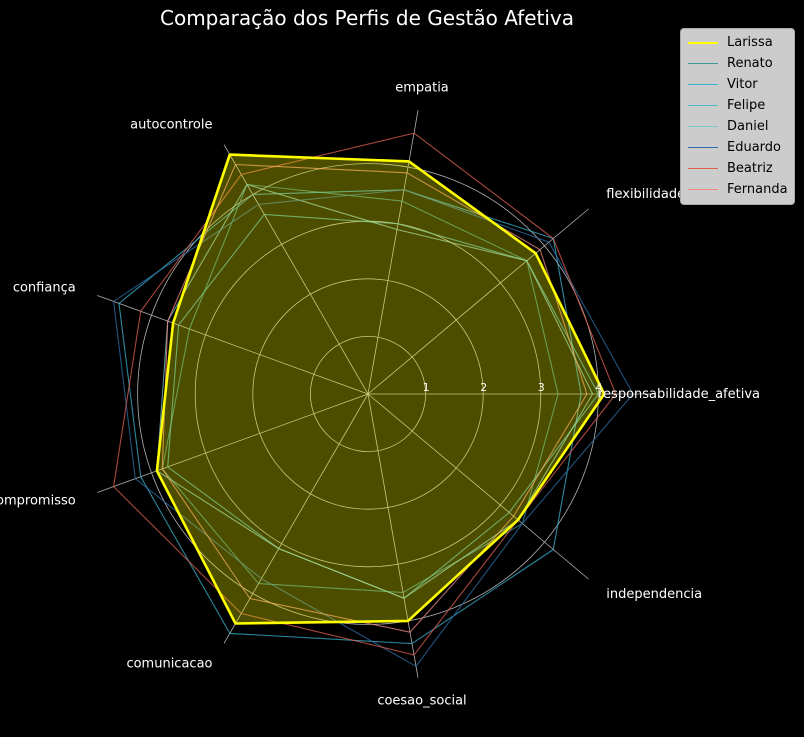  Describe the element at coordinates (746, 105) in the screenshot. I see `legend-label: Felipe` at that location.